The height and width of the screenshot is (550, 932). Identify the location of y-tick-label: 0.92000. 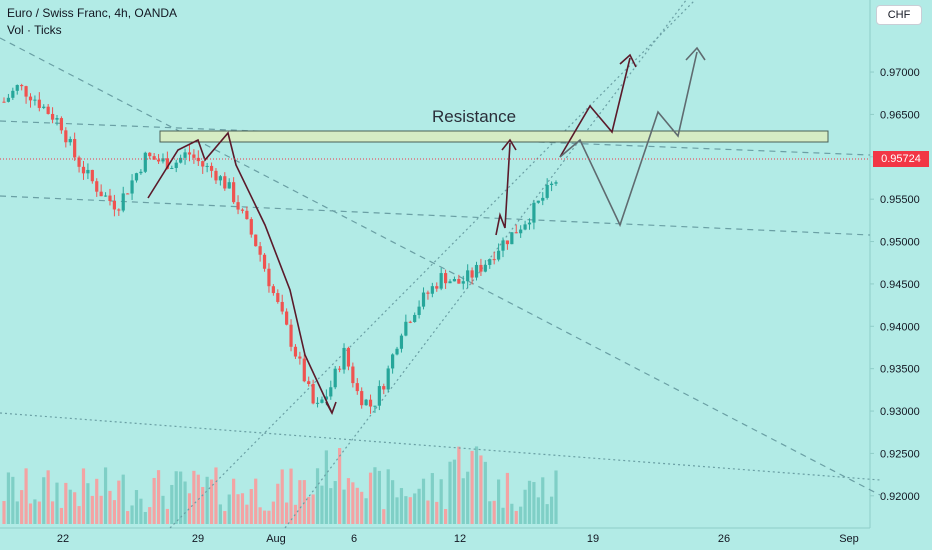
(900, 497).